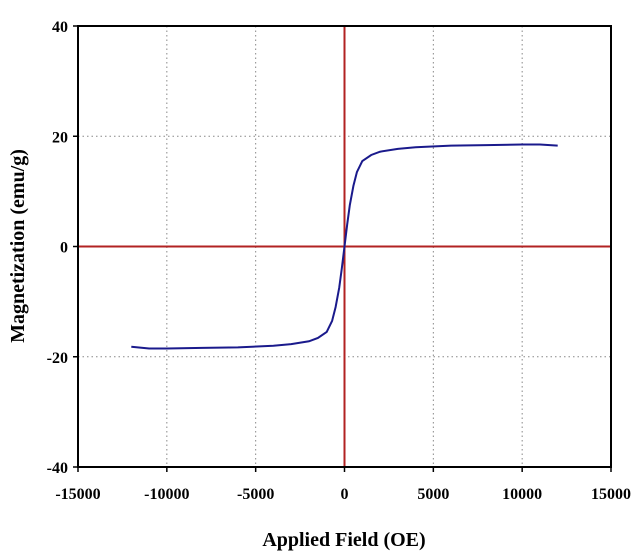  I want to click on y-tick-label: -20, so click(57, 358).